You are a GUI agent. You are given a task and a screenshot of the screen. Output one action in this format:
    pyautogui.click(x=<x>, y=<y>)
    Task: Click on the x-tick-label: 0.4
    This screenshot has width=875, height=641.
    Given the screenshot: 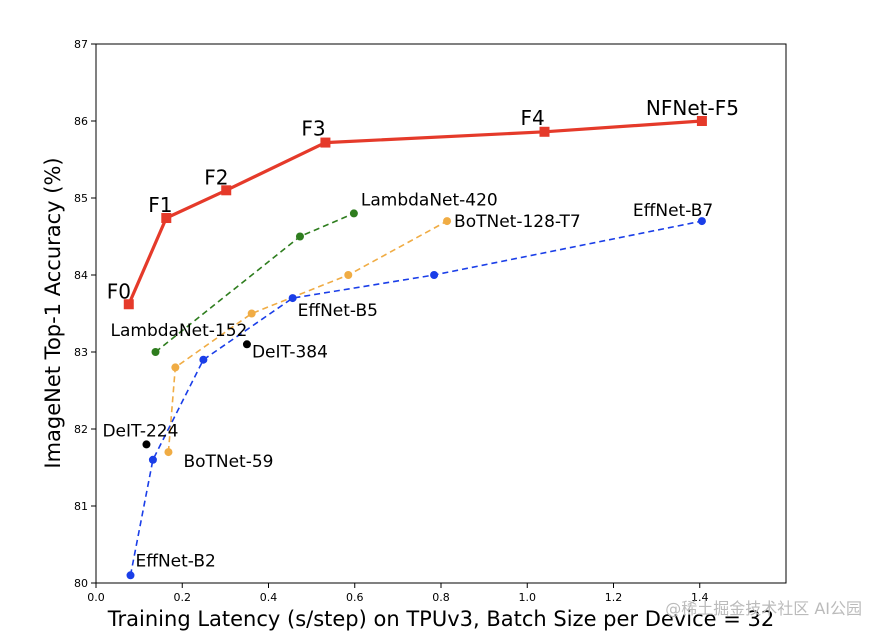 What is the action you would take?
    pyautogui.click(x=269, y=597)
    